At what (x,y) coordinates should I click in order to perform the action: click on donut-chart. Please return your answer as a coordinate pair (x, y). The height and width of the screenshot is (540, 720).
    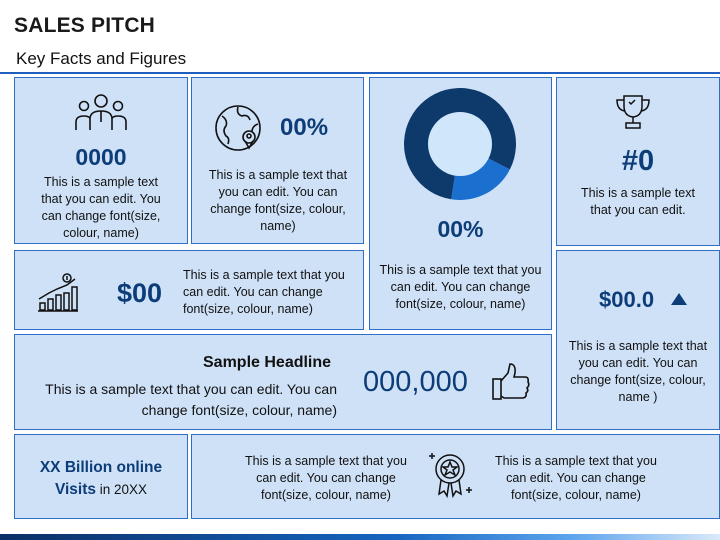
    Looking at the image, I should click on (460, 144).